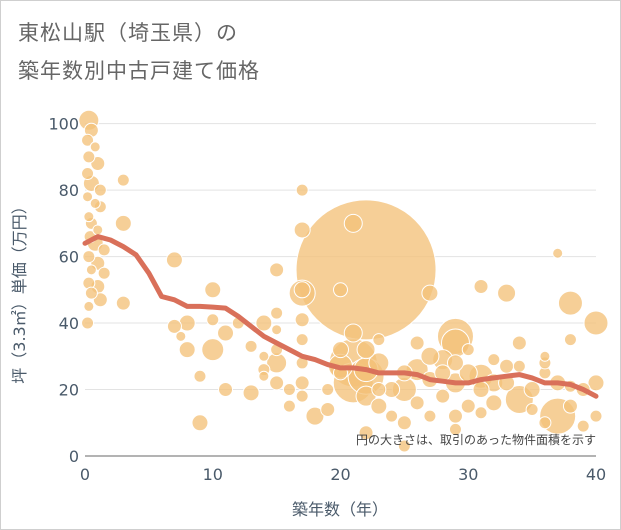 The width and height of the screenshot is (621, 530). Describe the element at coordinates (69, 323) in the screenshot. I see `y-tick-label: 40` at that location.